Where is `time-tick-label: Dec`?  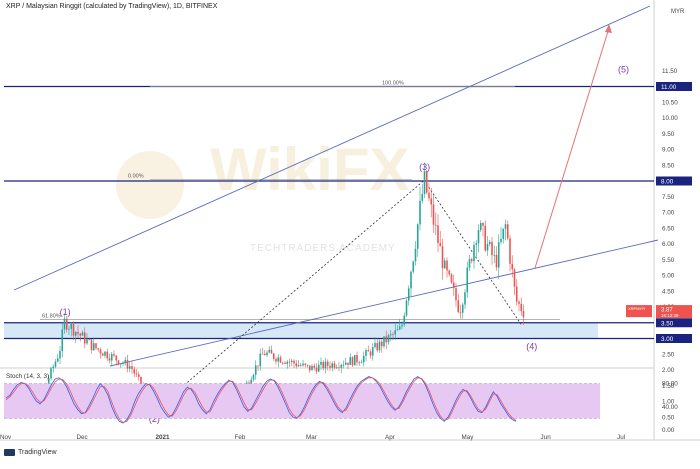
time-tick-label: Dec is located at coordinates (81, 437).